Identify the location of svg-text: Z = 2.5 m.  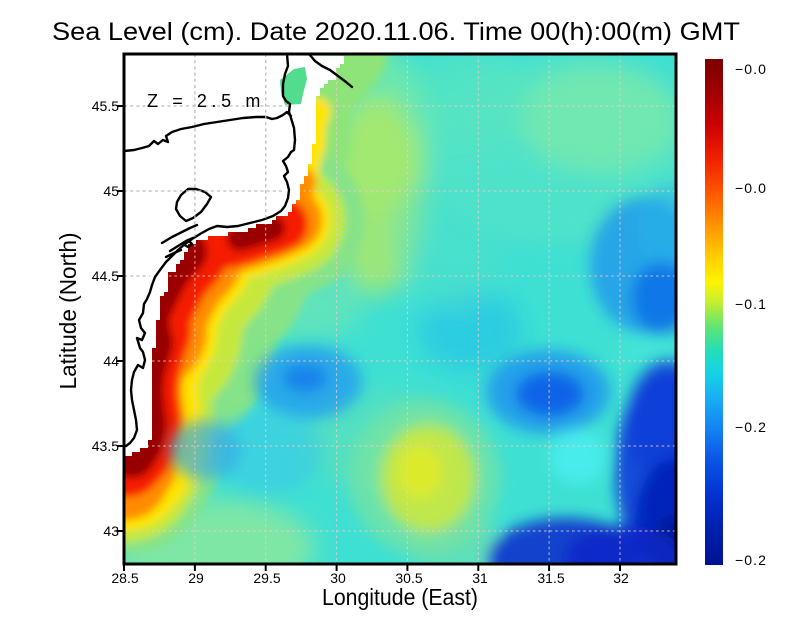
(206, 101).